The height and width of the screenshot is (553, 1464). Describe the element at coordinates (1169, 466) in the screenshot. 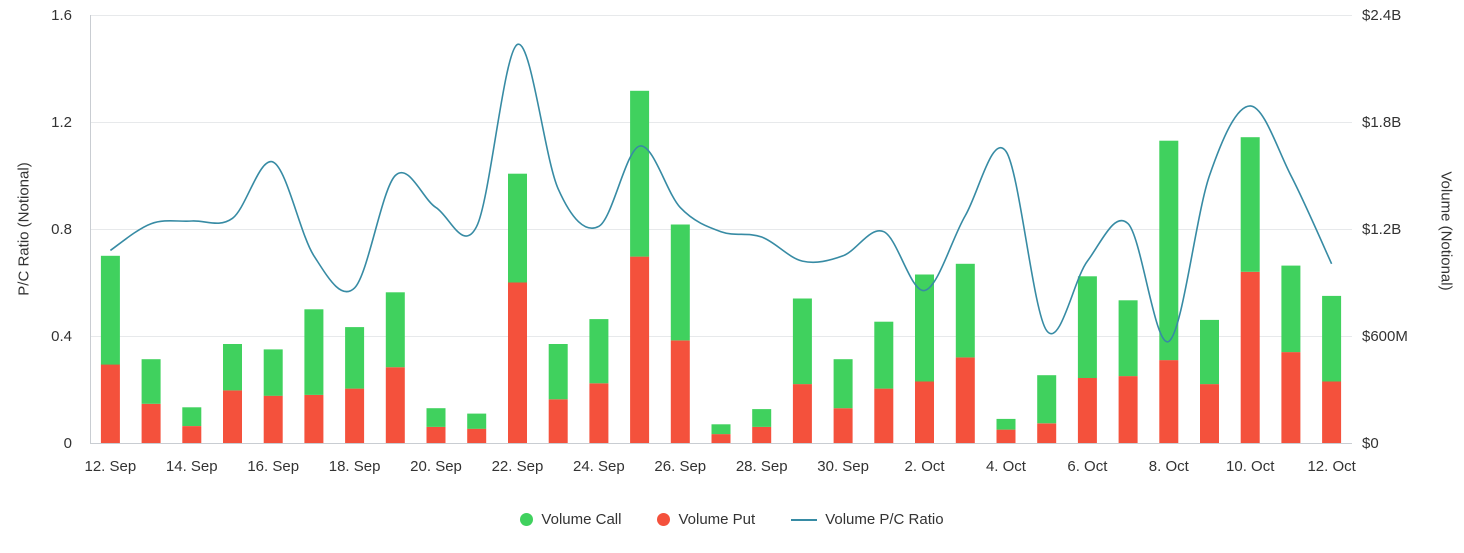

I see `x-axis-tick-label: 8. Oct` at that location.